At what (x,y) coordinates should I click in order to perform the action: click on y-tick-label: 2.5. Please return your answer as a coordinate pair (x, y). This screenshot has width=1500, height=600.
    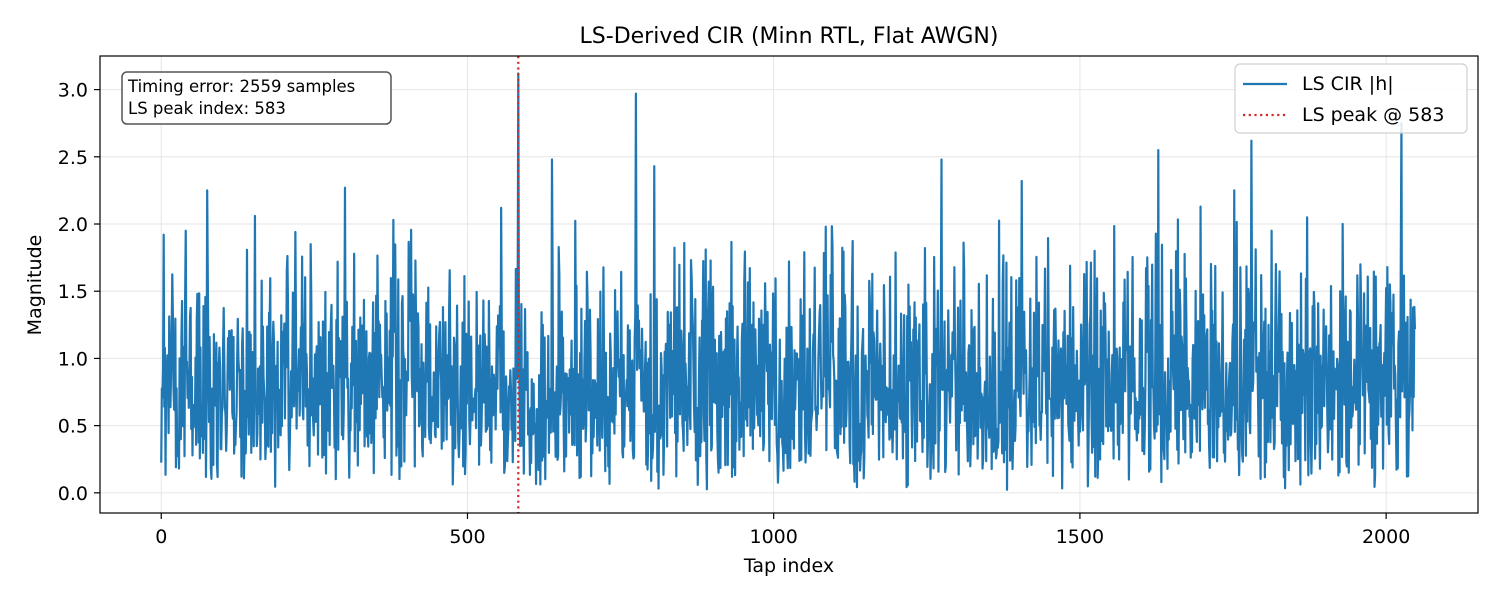
    Looking at the image, I should click on (73, 158).